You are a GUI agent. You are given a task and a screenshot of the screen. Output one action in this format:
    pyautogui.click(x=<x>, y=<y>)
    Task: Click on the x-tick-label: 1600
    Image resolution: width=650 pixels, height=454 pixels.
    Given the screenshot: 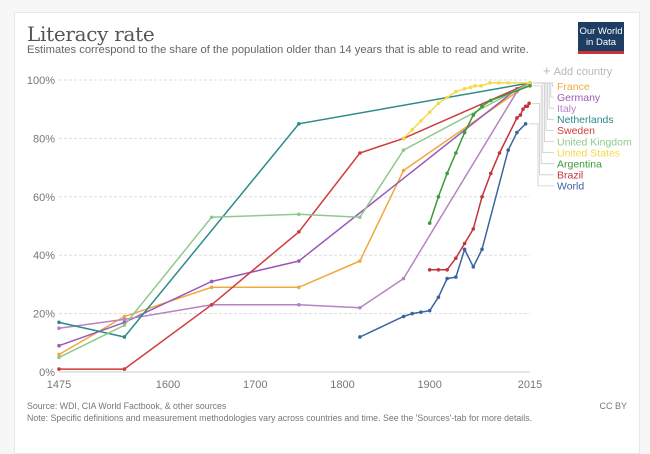 What is the action you would take?
    pyautogui.click(x=168, y=385)
    